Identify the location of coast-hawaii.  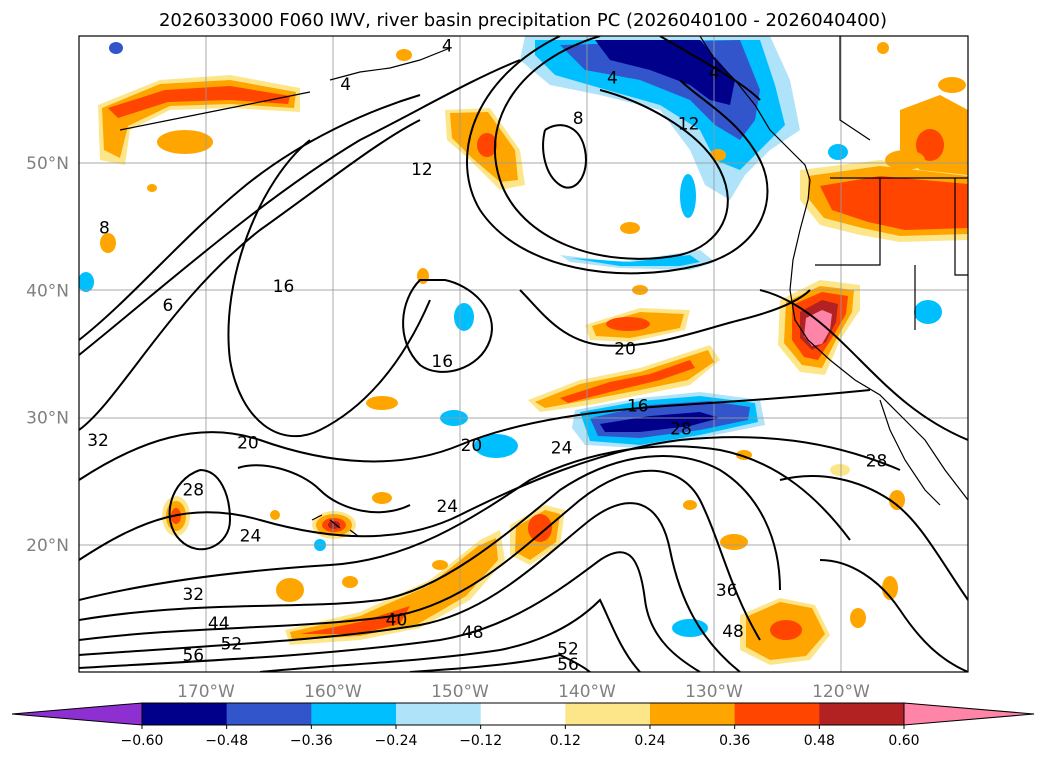
(335, 525).